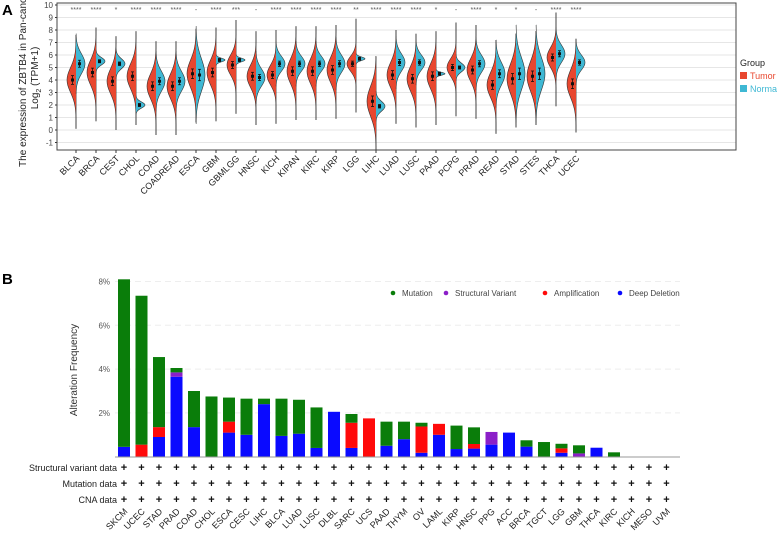 This screenshot has height=534, width=777. I want to click on legend-dot-structural-variant, so click(446, 293).